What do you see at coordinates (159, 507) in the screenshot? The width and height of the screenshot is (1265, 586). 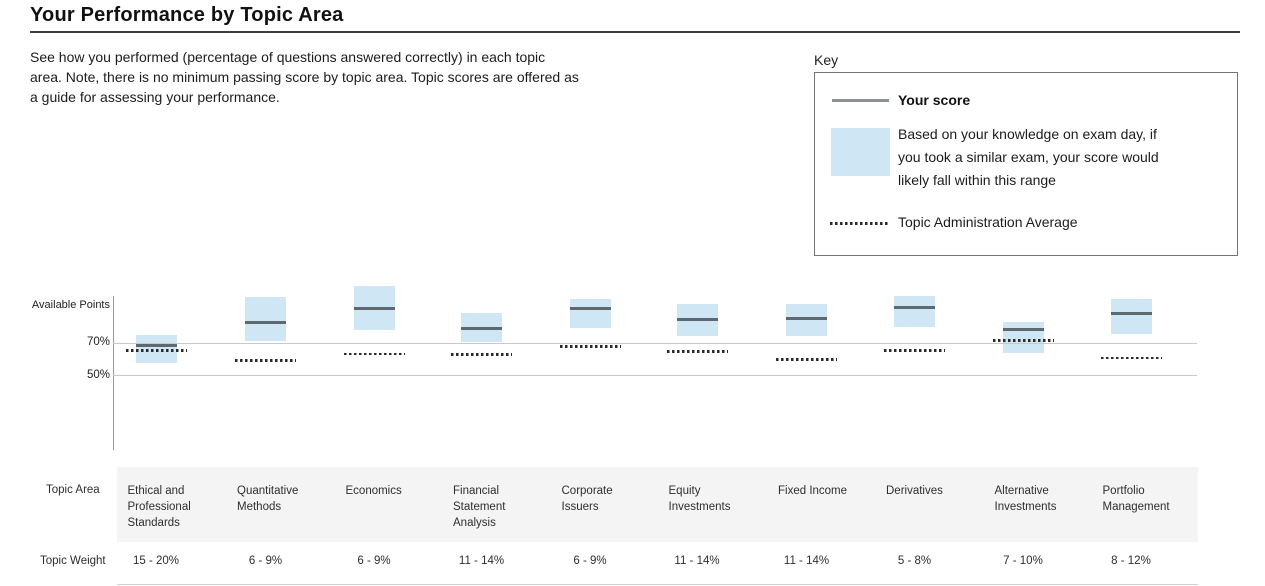 I see `topic-label: Ethical and Professional Standards` at bounding box center [159, 507].